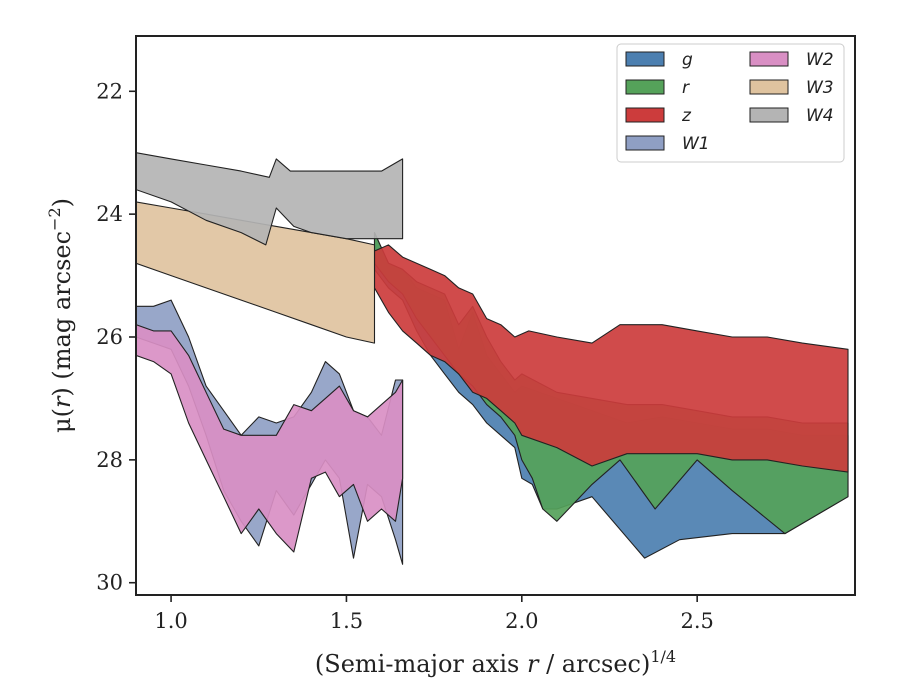 This screenshot has height=700, width=900. I want to click on y-axis-label: μ(r) (mag arcsec−2), so click(60, 315).